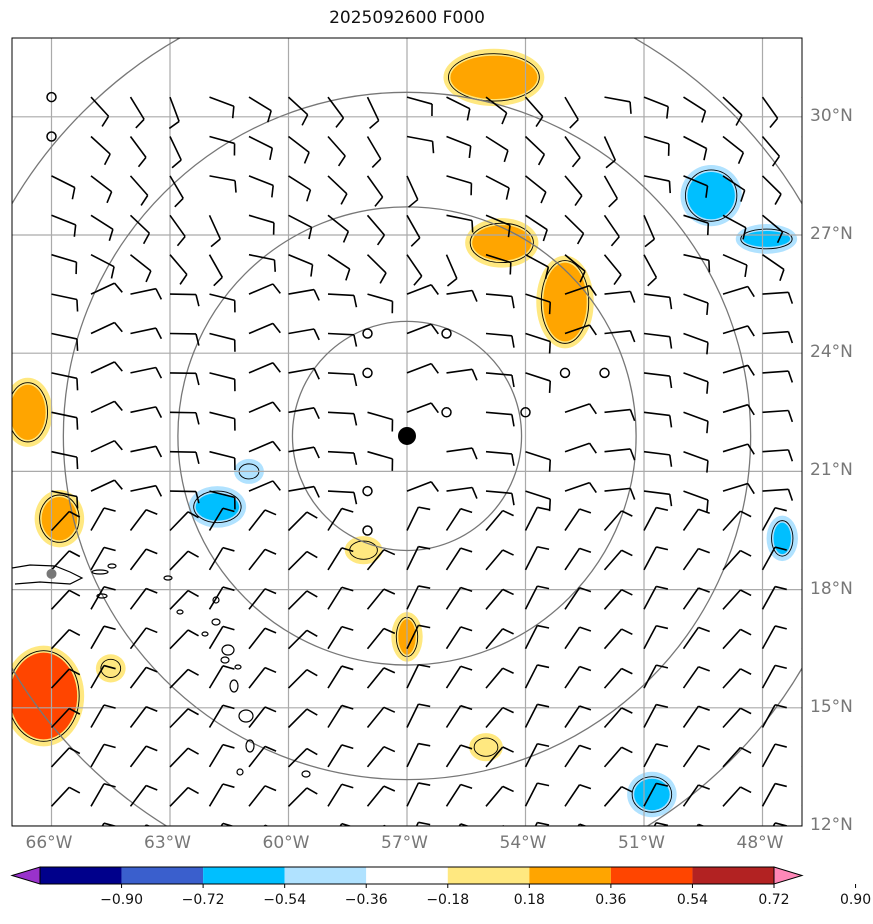 The width and height of the screenshot is (873, 924). What do you see at coordinates (831, 588) in the screenshot?
I see `lat-tick-label: 18°N` at bounding box center [831, 588].